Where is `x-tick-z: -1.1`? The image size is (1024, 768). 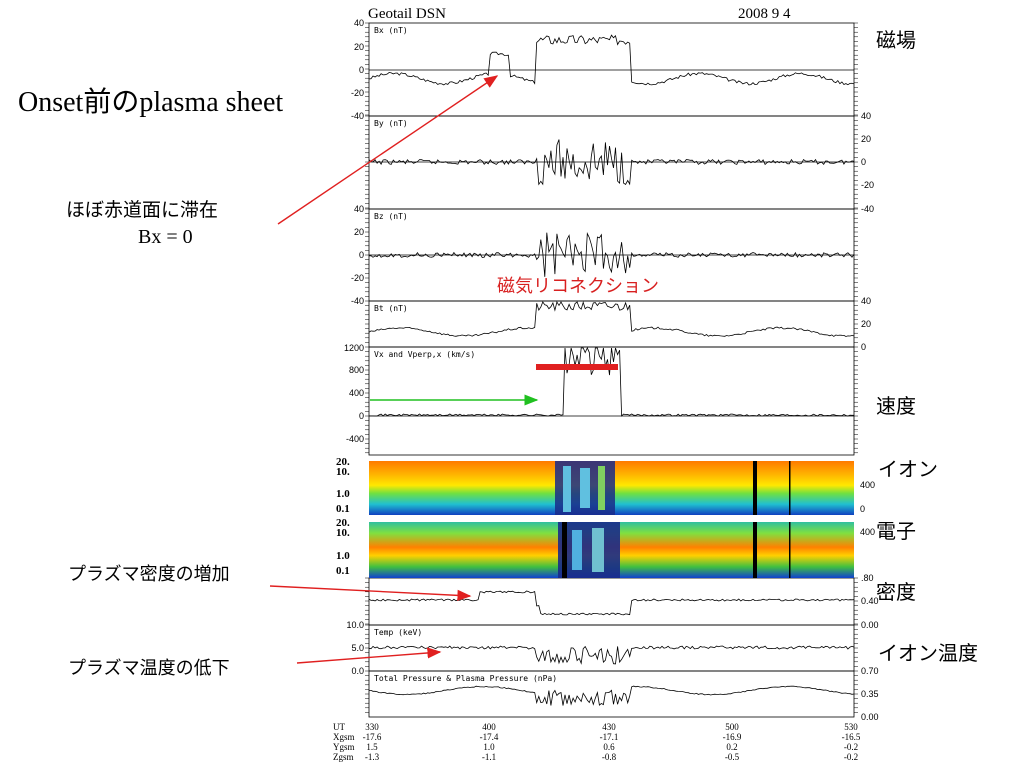 x-tick-z: -1.1 is located at coordinates (489, 757).